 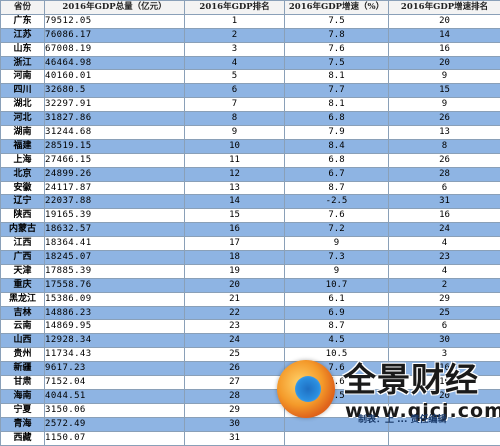 I want to click on growth-rank-cell: 20, so click(x=444, y=21).